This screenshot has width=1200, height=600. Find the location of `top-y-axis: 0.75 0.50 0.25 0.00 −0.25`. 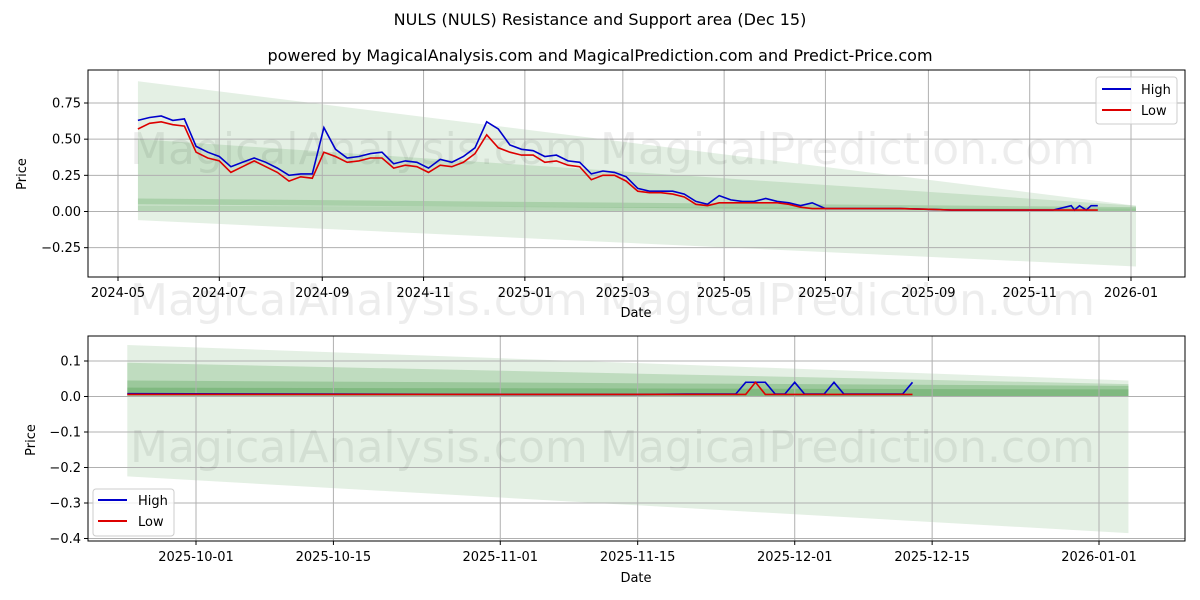

top-y-axis: 0.75 0.50 0.25 0.00 −0.25 is located at coordinates (64, 176).